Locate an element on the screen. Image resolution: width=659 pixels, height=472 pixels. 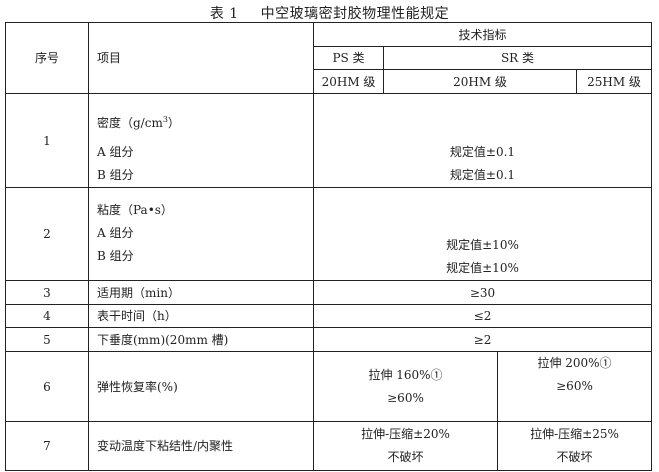
row-value-right: 拉伸 200%① ≥60% is located at coordinates (574, 386).